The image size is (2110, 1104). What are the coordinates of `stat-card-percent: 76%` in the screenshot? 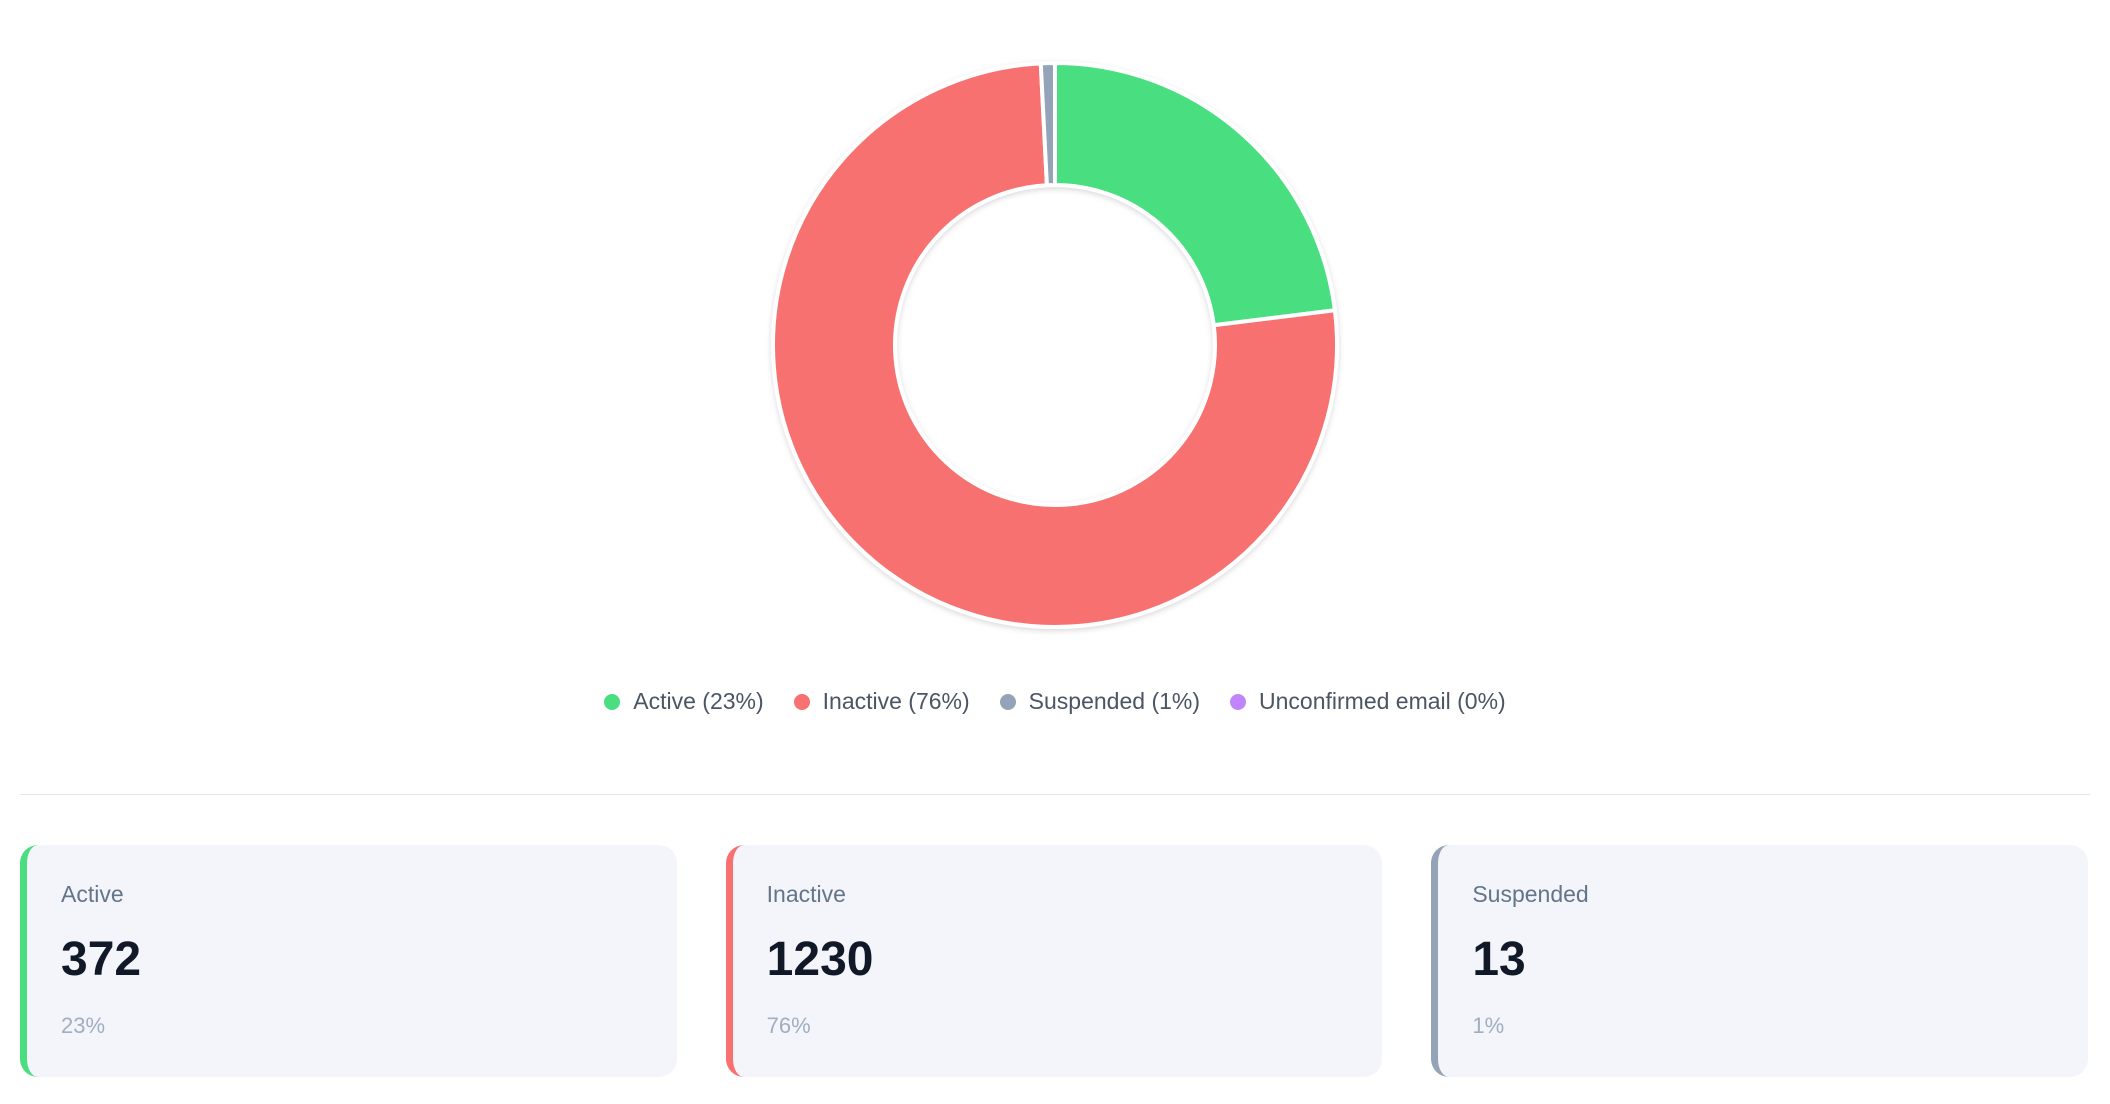 It's located at (788, 1025).